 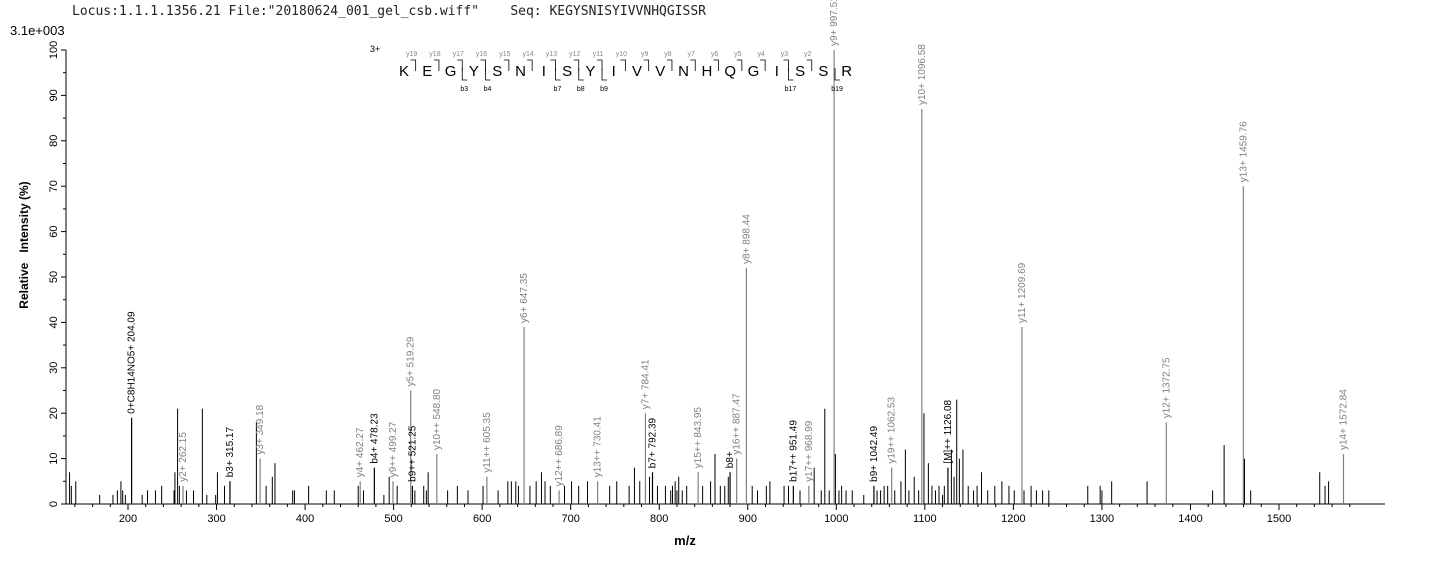 What do you see at coordinates (54, 95) in the screenshot?
I see `y-tick-label: 90` at bounding box center [54, 95].